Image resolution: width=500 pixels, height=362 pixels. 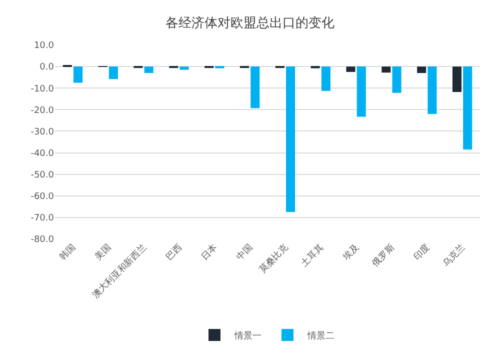 What do you see at coordinates (42, 197) in the screenshot?
I see `y-tick-label: -60.0` at bounding box center [42, 197].